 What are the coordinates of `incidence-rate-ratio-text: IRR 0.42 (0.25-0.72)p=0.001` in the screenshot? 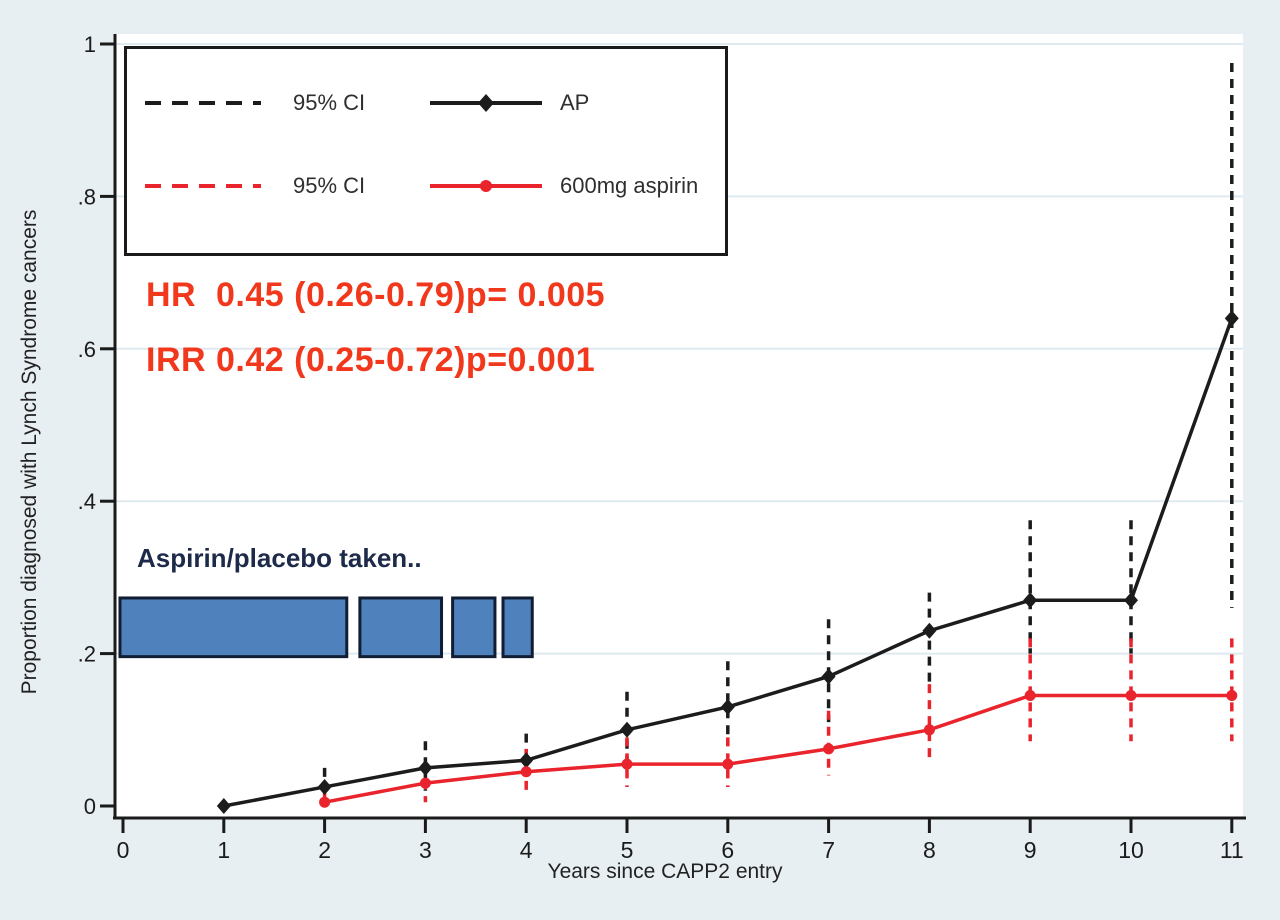 It's located at (371, 360).